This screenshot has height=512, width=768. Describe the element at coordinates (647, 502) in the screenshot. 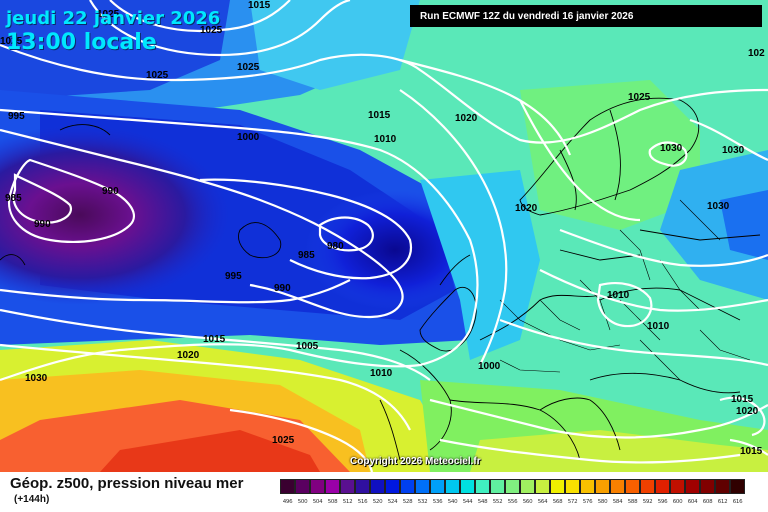

I see `scale-value-label: 592` at that location.